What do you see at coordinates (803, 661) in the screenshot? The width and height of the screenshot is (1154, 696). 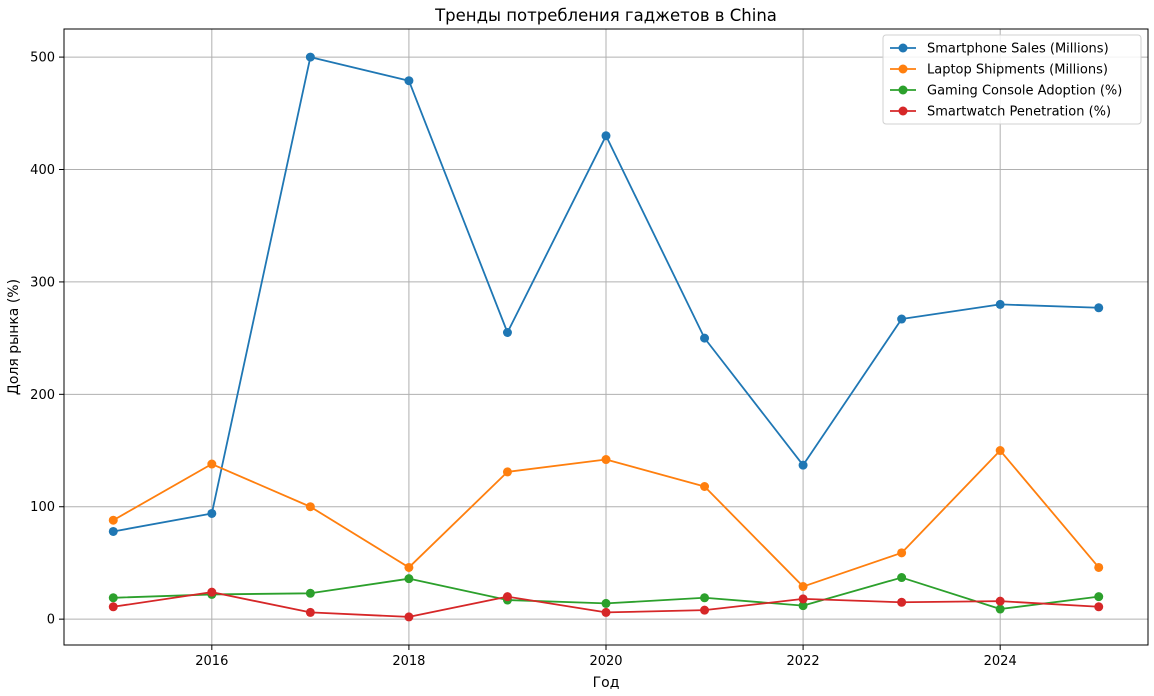 I see `x-tick-label: 2022` at bounding box center [803, 661].